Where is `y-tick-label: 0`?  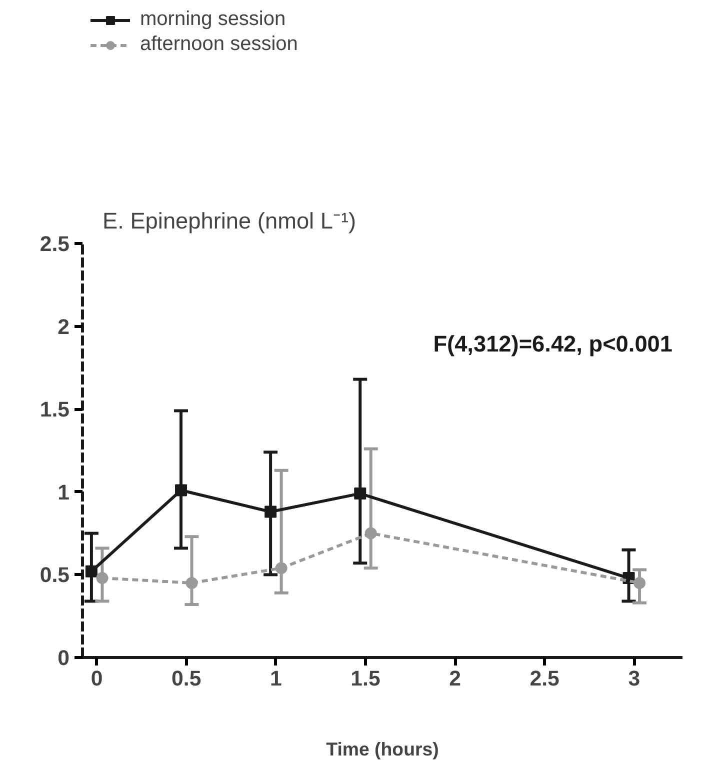 y-tick-label: 0 is located at coordinates (64, 658).